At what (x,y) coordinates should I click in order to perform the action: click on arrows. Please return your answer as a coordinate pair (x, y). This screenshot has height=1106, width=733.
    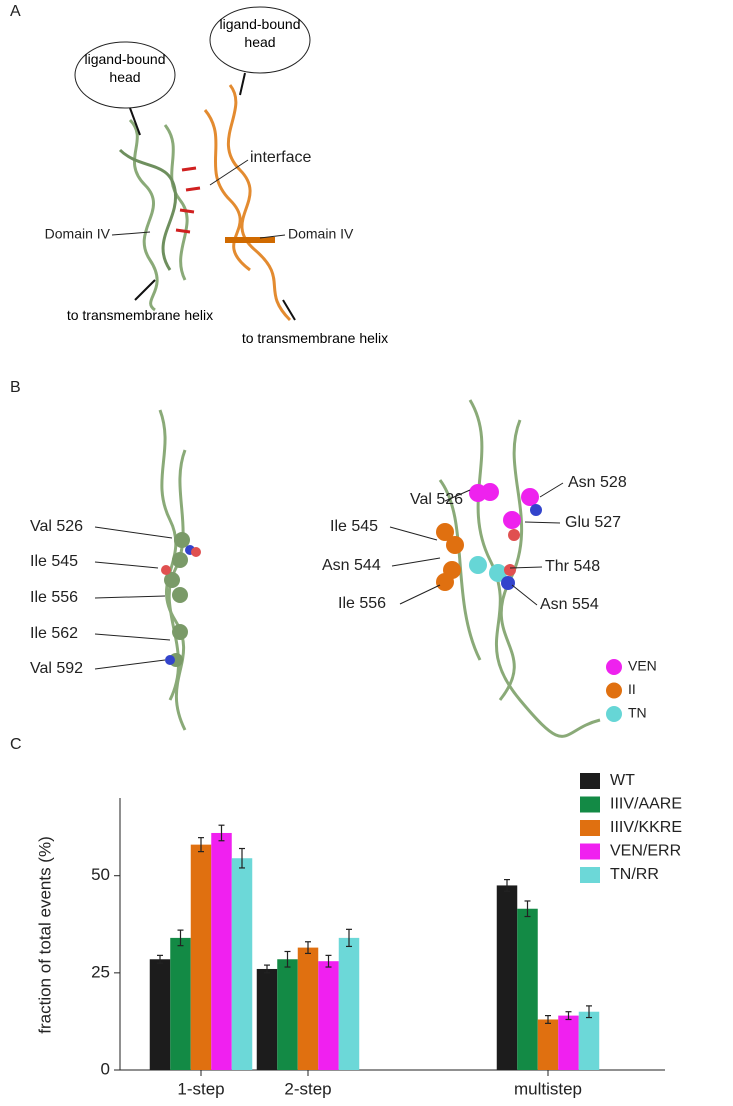
    Looking at the image, I should click on (212, 196).